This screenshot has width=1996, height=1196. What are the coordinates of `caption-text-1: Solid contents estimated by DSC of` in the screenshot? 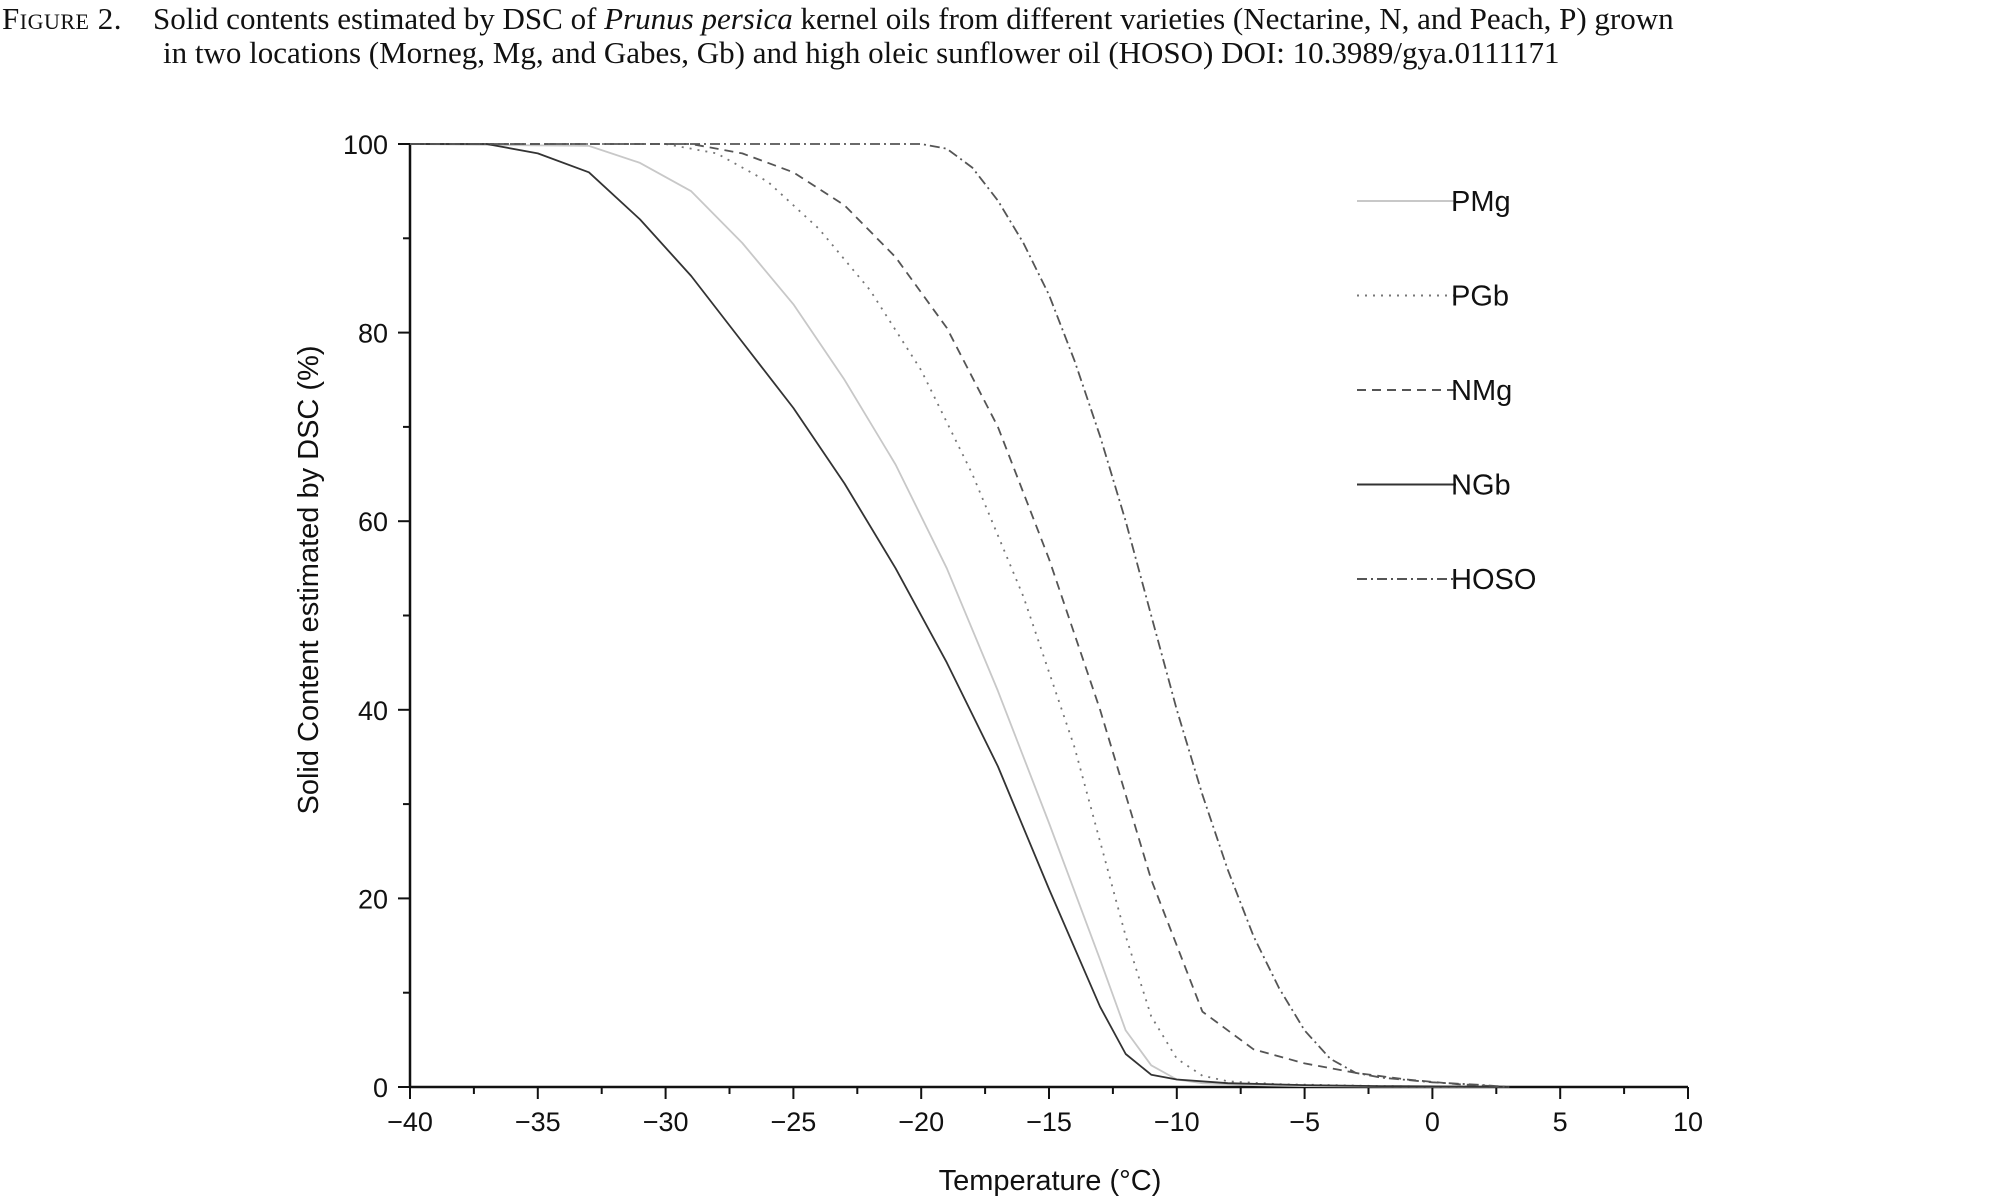 It's located at (378, 18).